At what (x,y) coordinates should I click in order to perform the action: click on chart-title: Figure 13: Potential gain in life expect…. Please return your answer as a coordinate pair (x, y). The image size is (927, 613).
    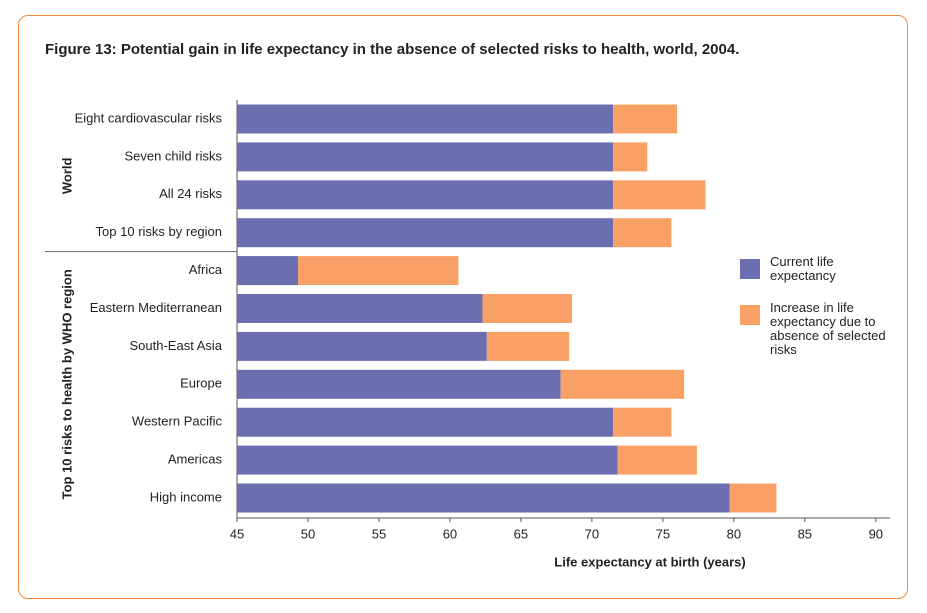
    Looking at the image, I should click on (392, 49).